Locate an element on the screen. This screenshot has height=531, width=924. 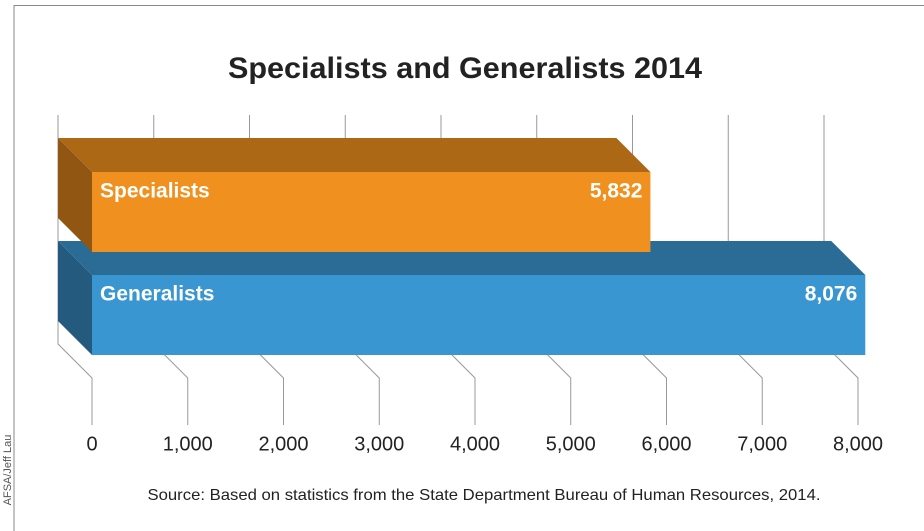
value-label: 5,832 is located at coordinates (616, 191).